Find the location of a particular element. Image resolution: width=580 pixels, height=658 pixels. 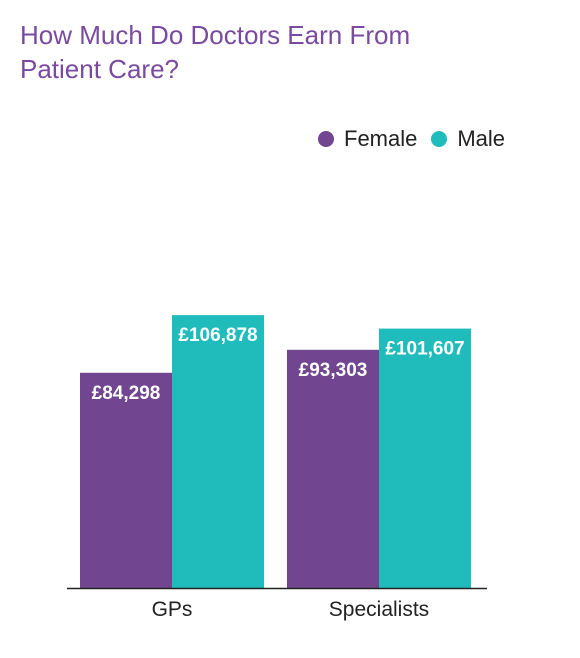

legend-swatch-male is located at coordinates (439, 139).